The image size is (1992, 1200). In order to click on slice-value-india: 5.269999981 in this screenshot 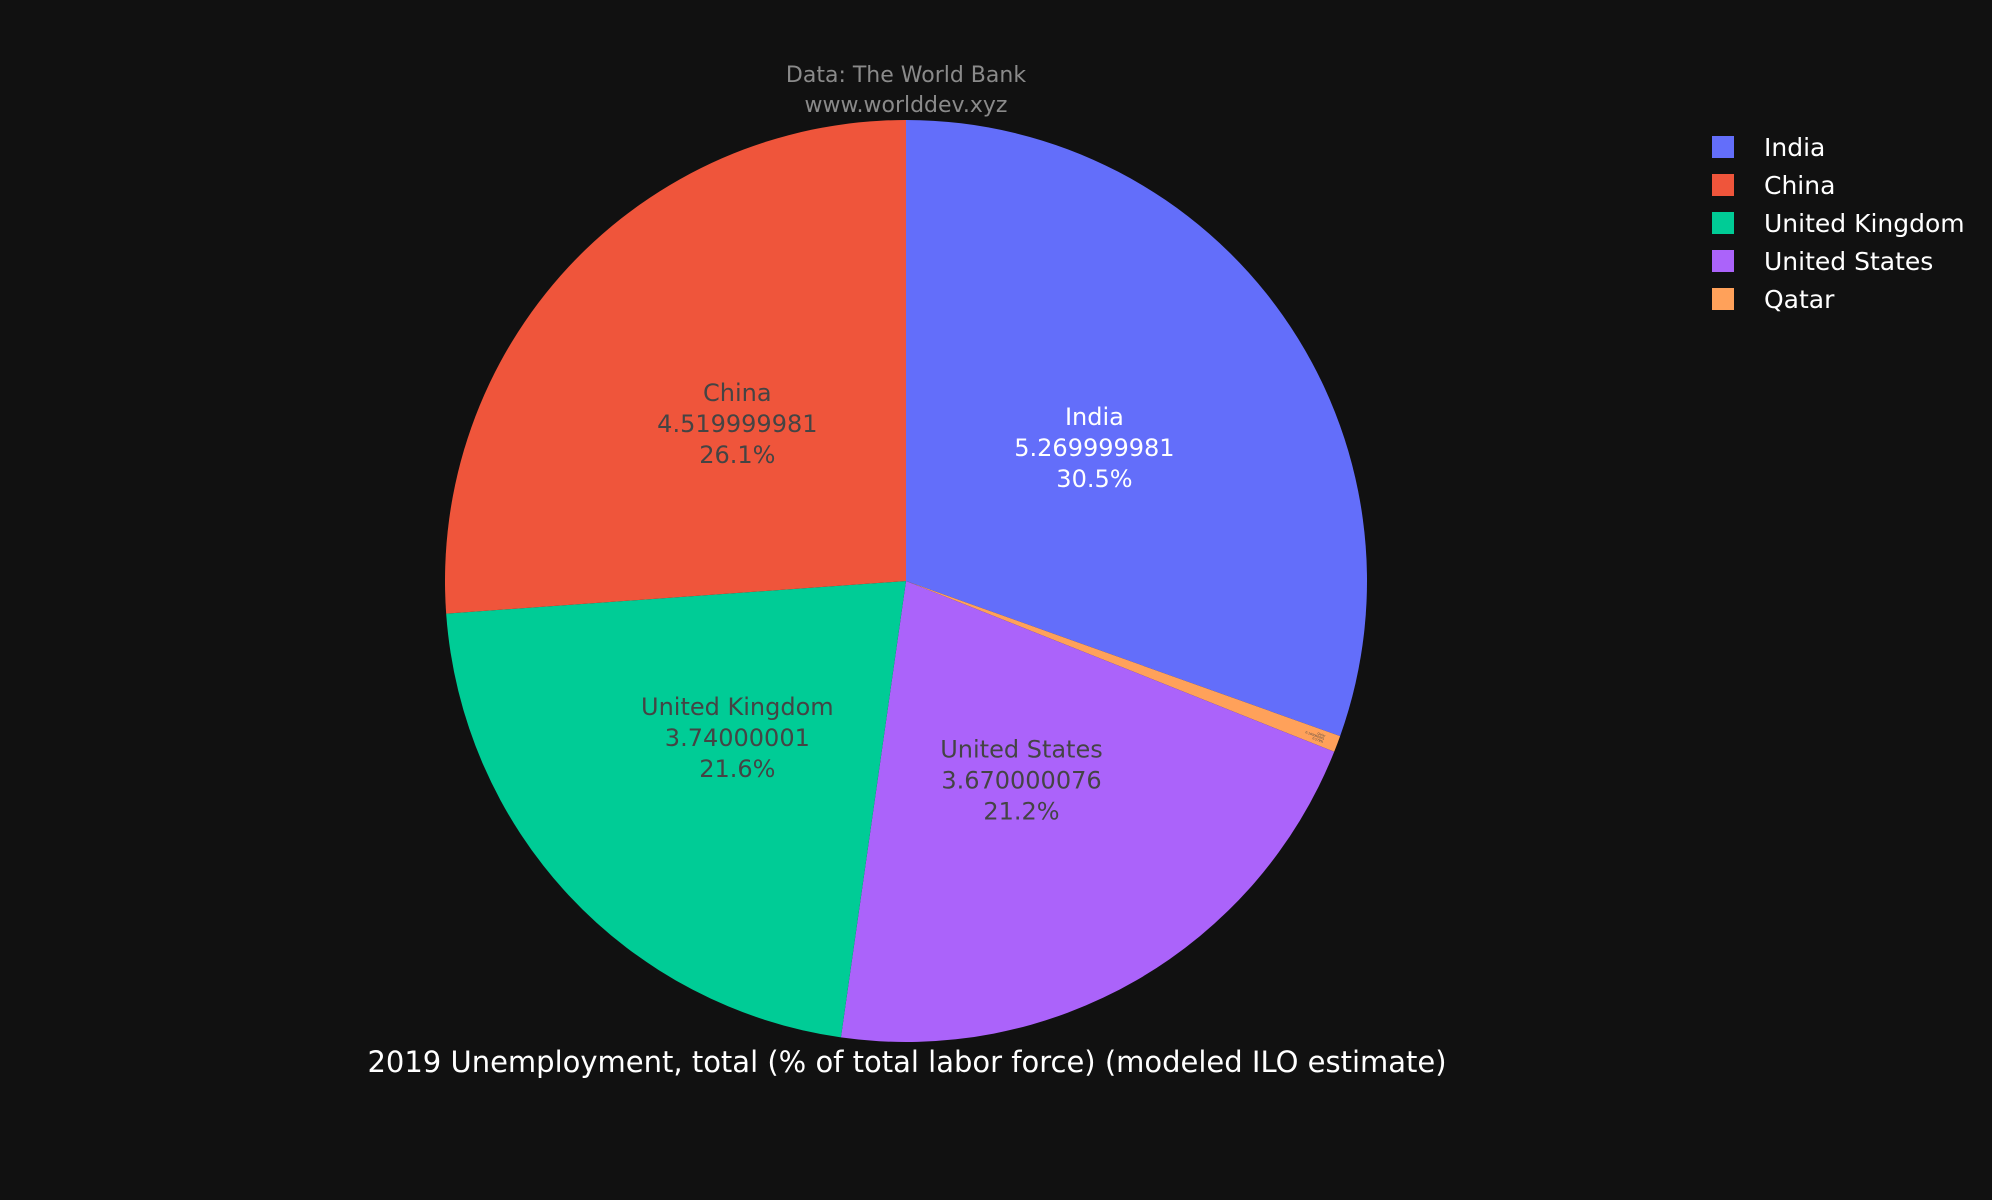, I will do `click(1094, 448)`.